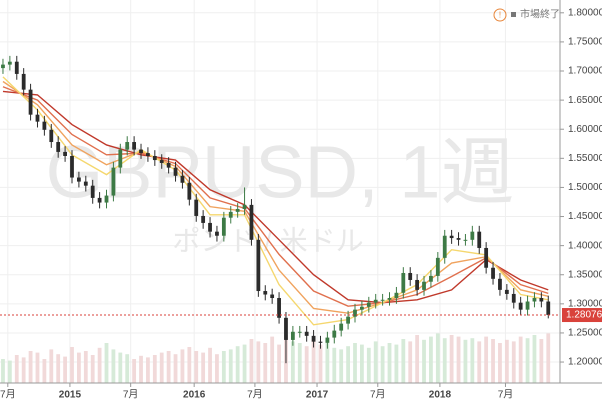 The image size is (602, 403). I want to click on y-tick-label: 1.65000, so click(585, 100).